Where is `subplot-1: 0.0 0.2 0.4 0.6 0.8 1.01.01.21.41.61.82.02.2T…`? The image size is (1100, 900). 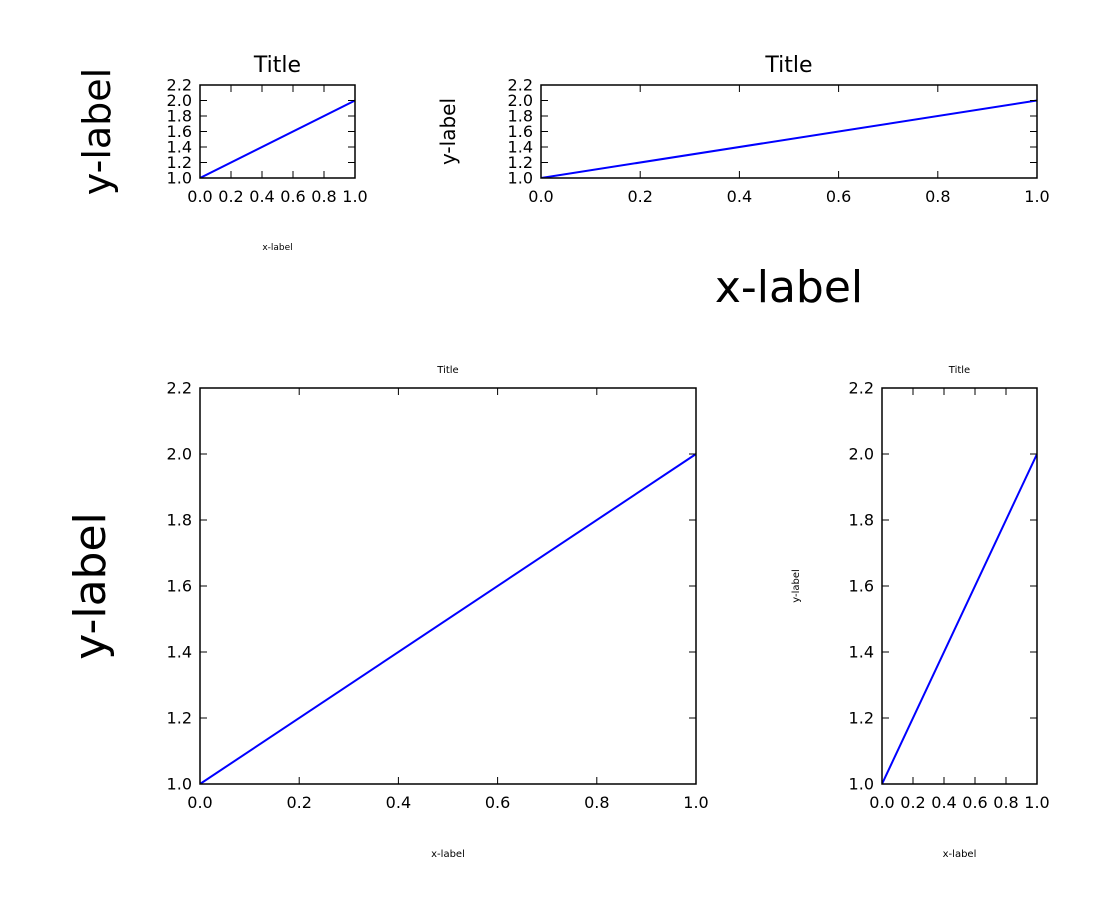 subplot-1: 0.0 0.2 0.4 0.6 0.8 1.01.01.21.41.61.82.02.2T… is located at coordinates (221, 153).